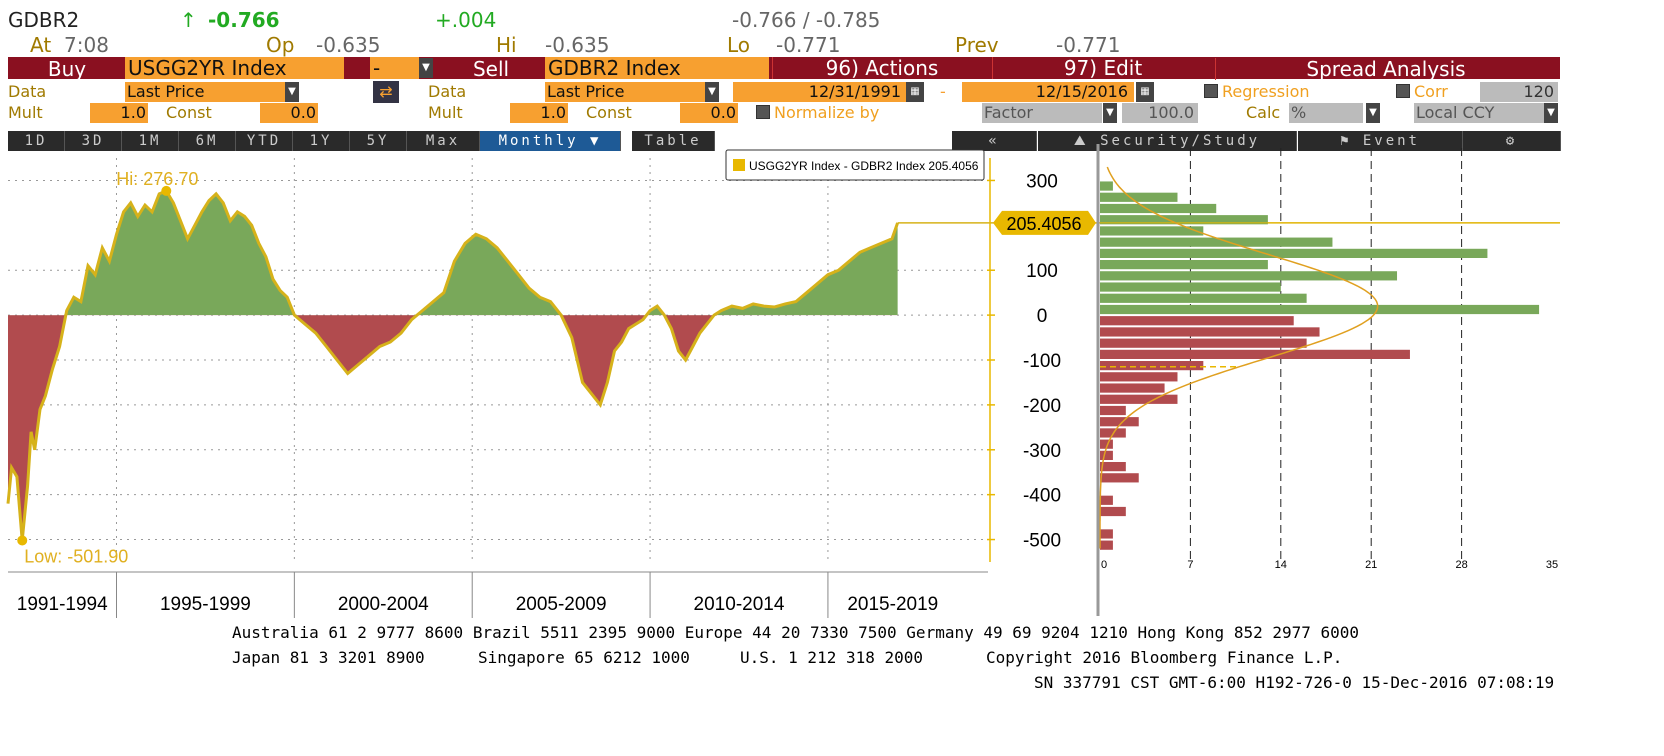 This screenshot has height=756, width=1664. What do you see at coordinates (378, 141) in the screenshot?
I see `period-5y: 5Y` at bounding box center [378, 141].